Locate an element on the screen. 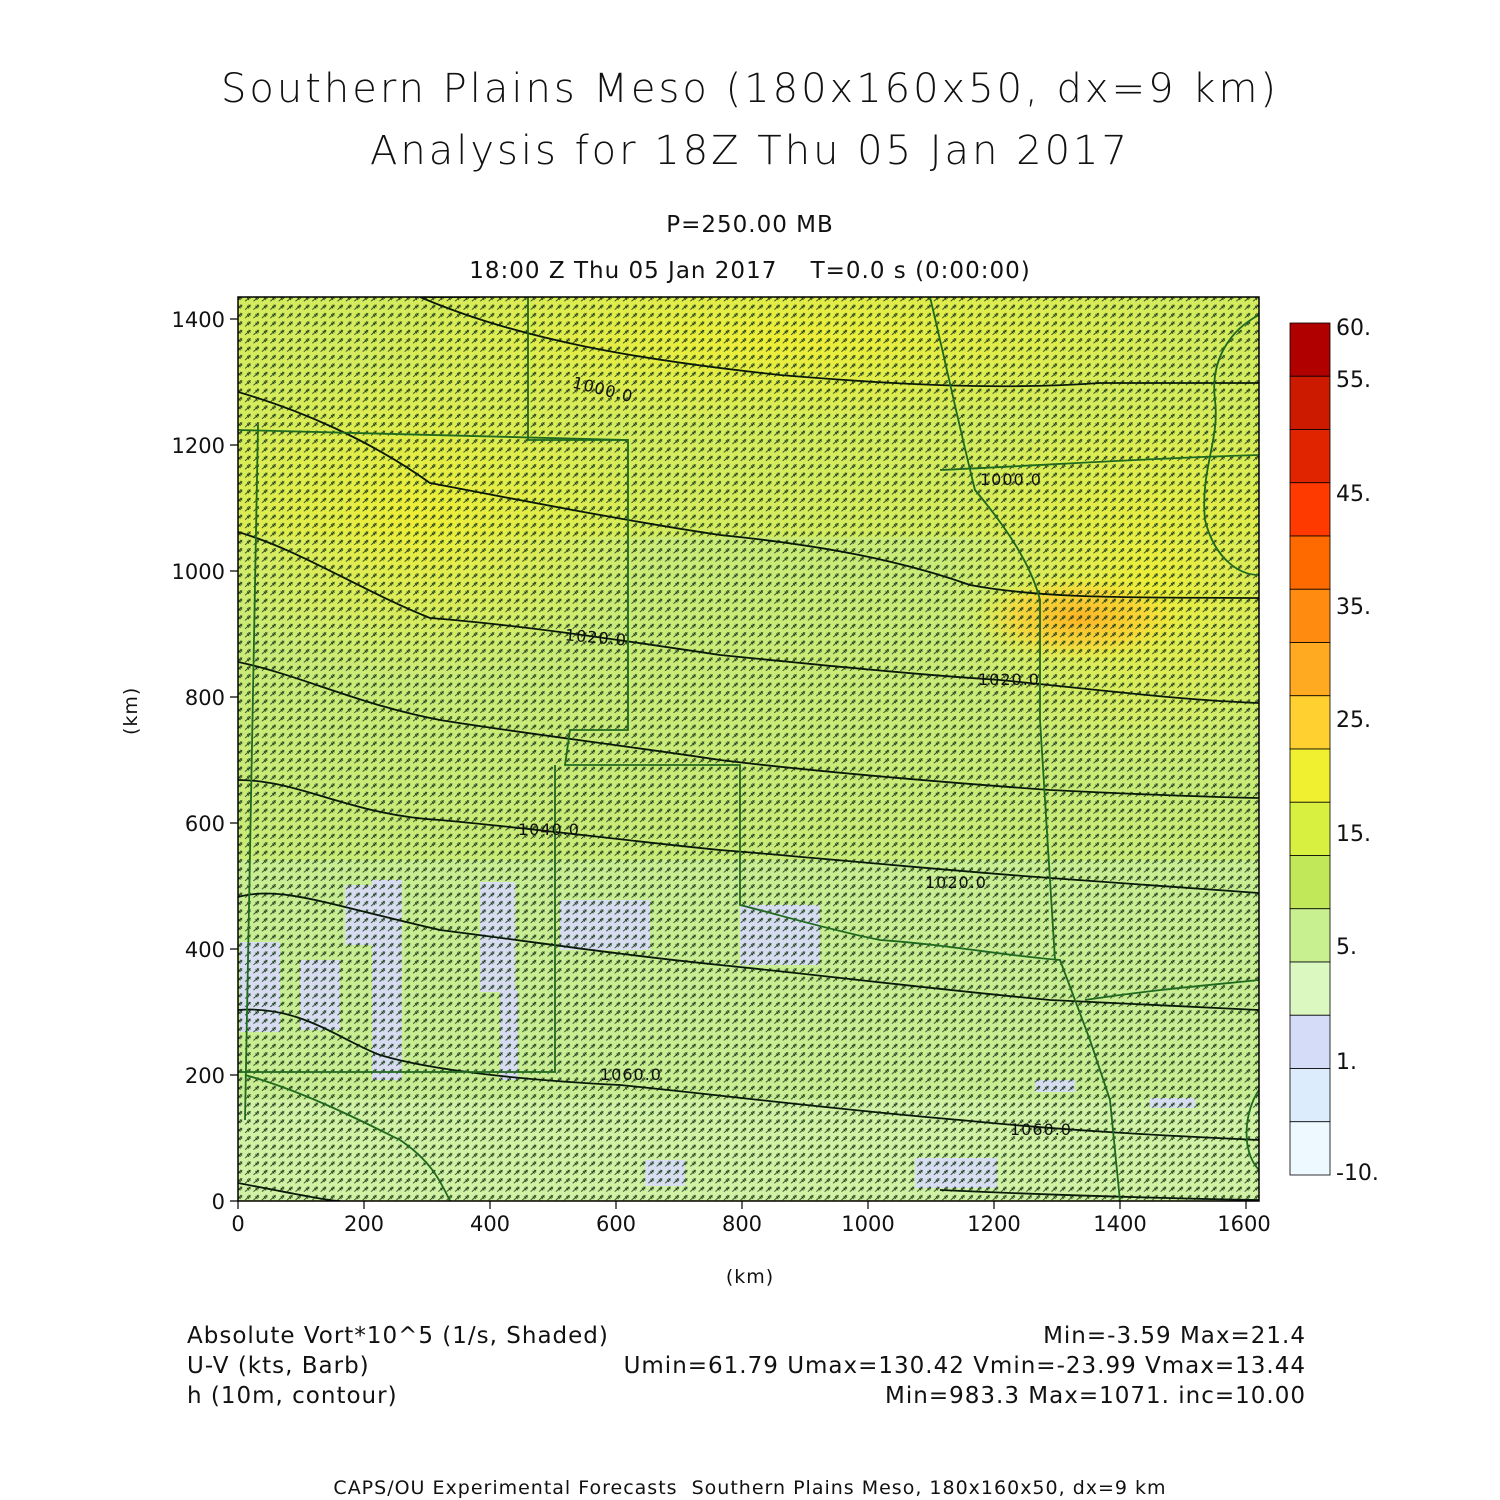  field-shaded-label: Absolute Vort*10^5 (1/s, Shaded) is located at coordinates (398, 1336).